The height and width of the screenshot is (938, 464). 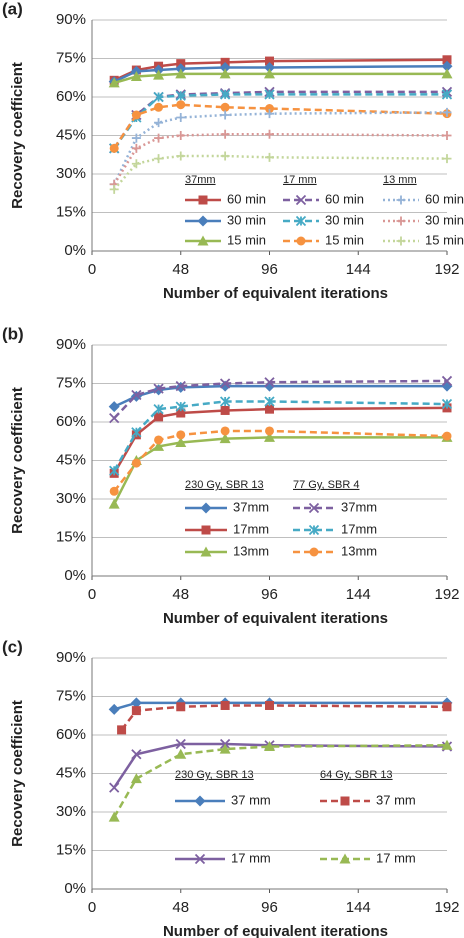 I want to click on panel-label: (b), so click(x=13, y=333).